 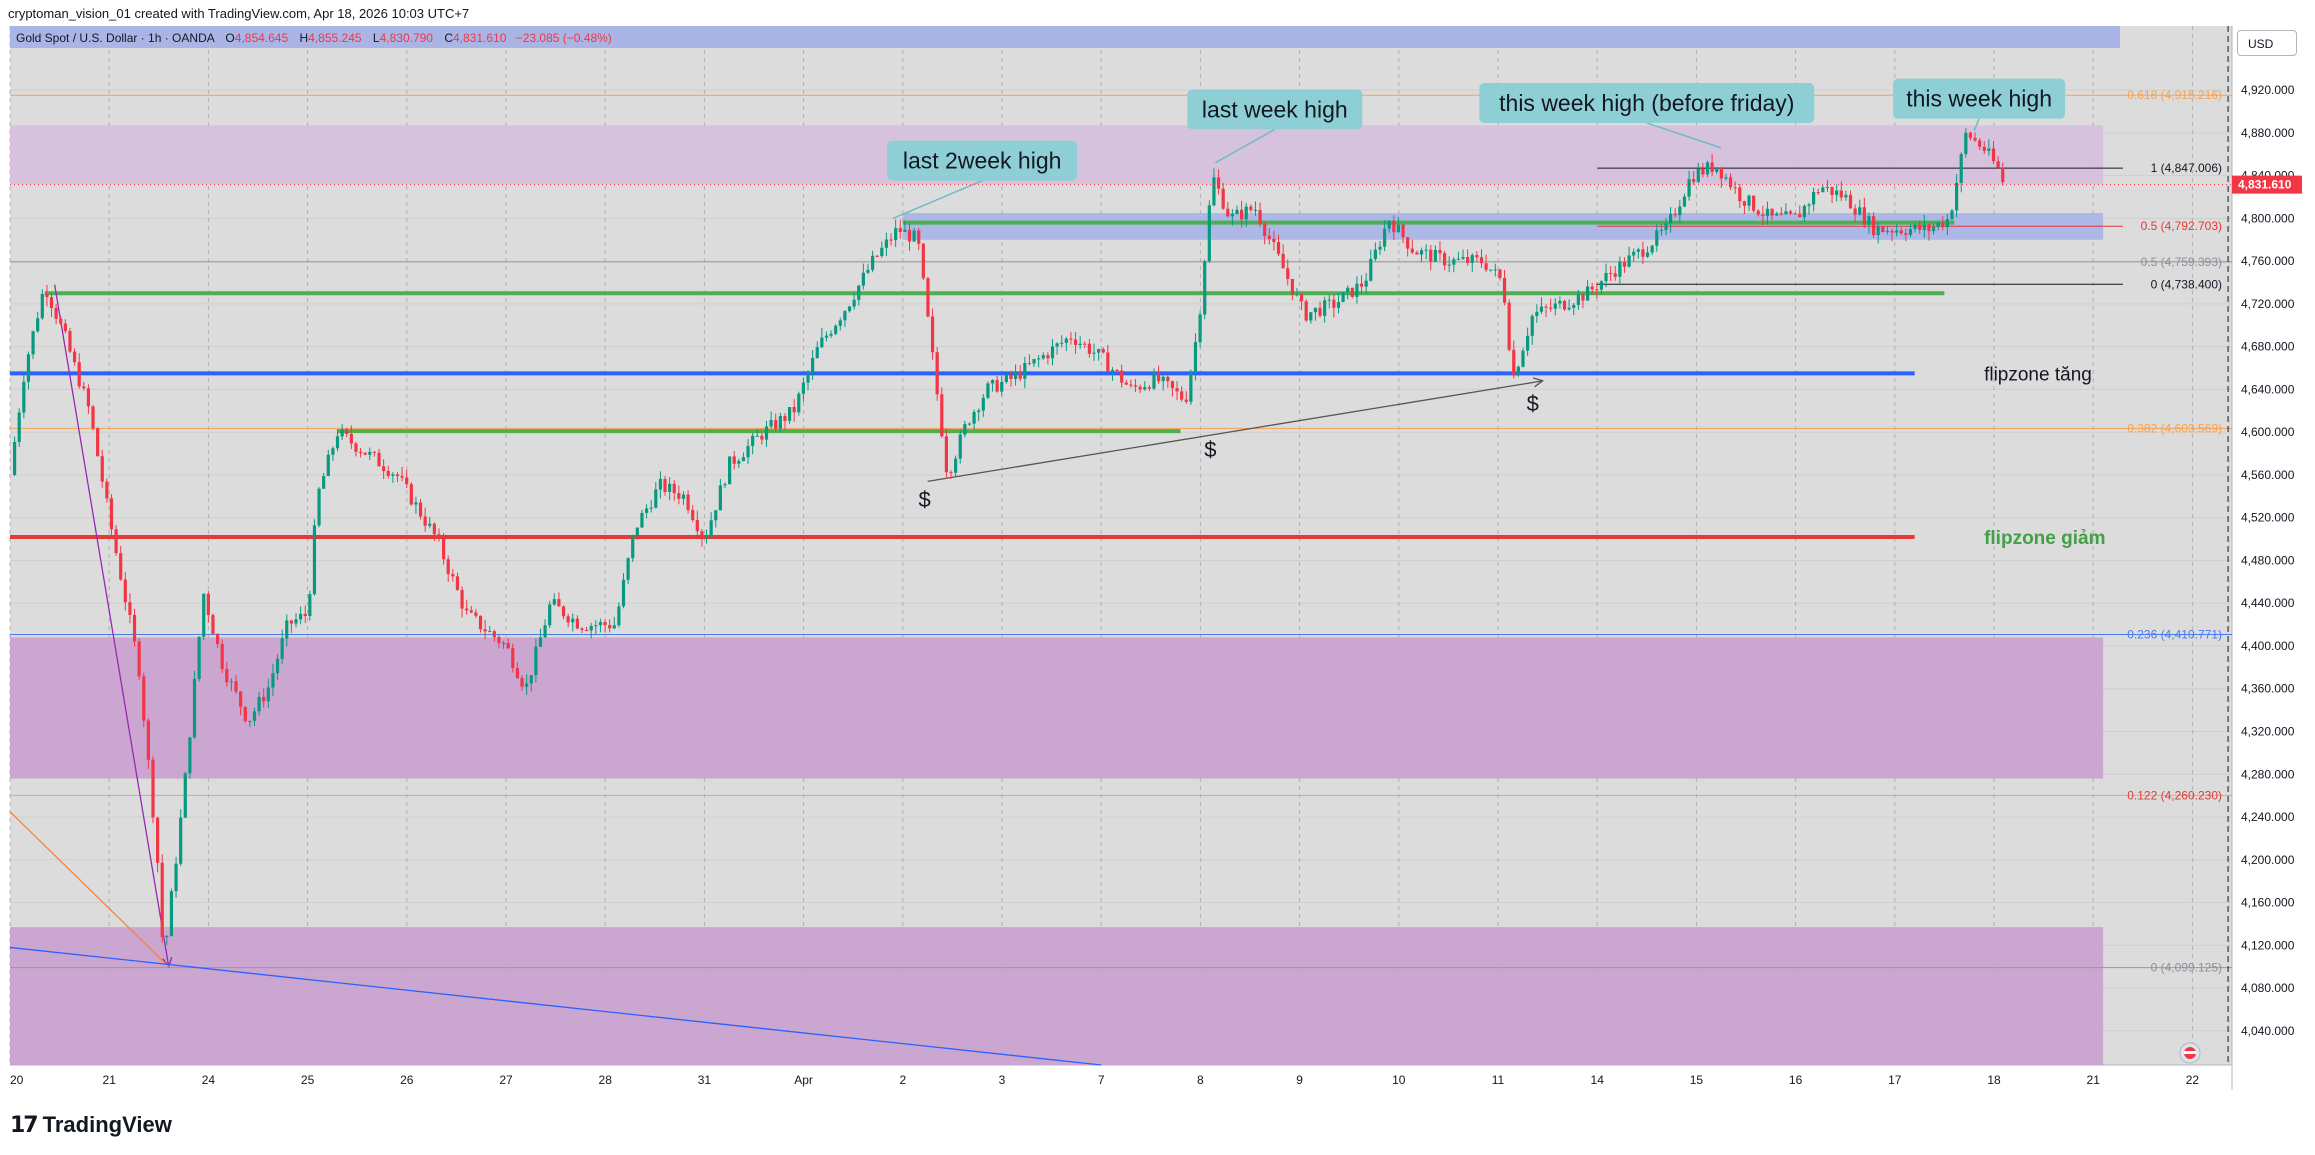 I want to click on price-tick-21: 4,080.000, so click(x=2268, y=988).